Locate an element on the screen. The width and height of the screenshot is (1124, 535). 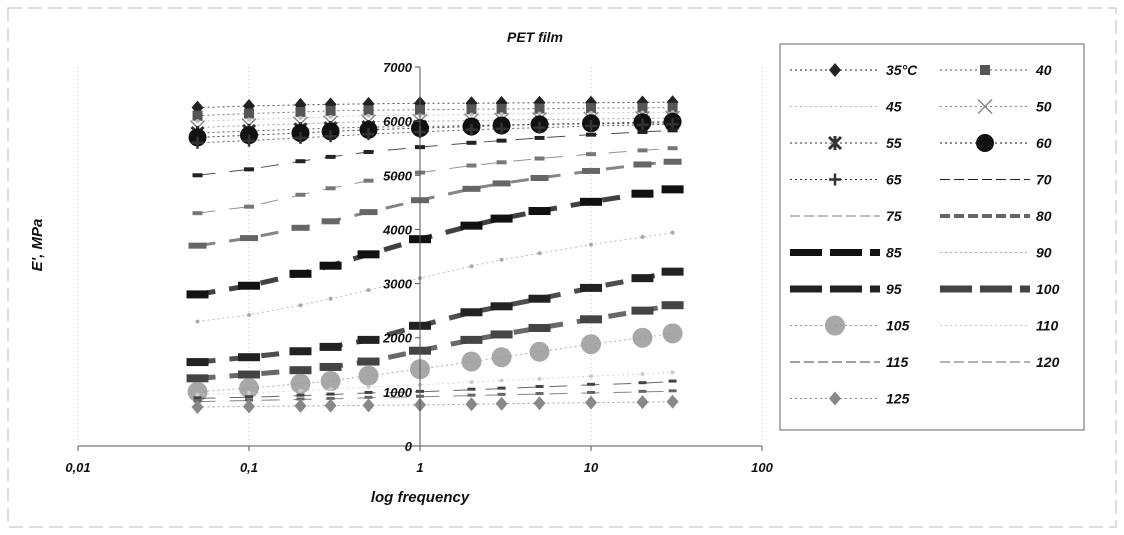
legend-label: 120 is located at coordinates (1048, 362).